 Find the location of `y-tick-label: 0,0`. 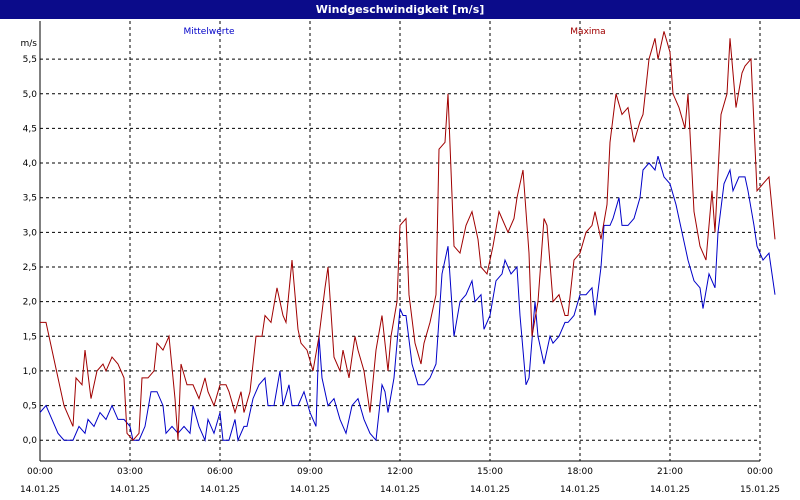

y-tick-label: 0,0 is located at coordinates (30, 441).